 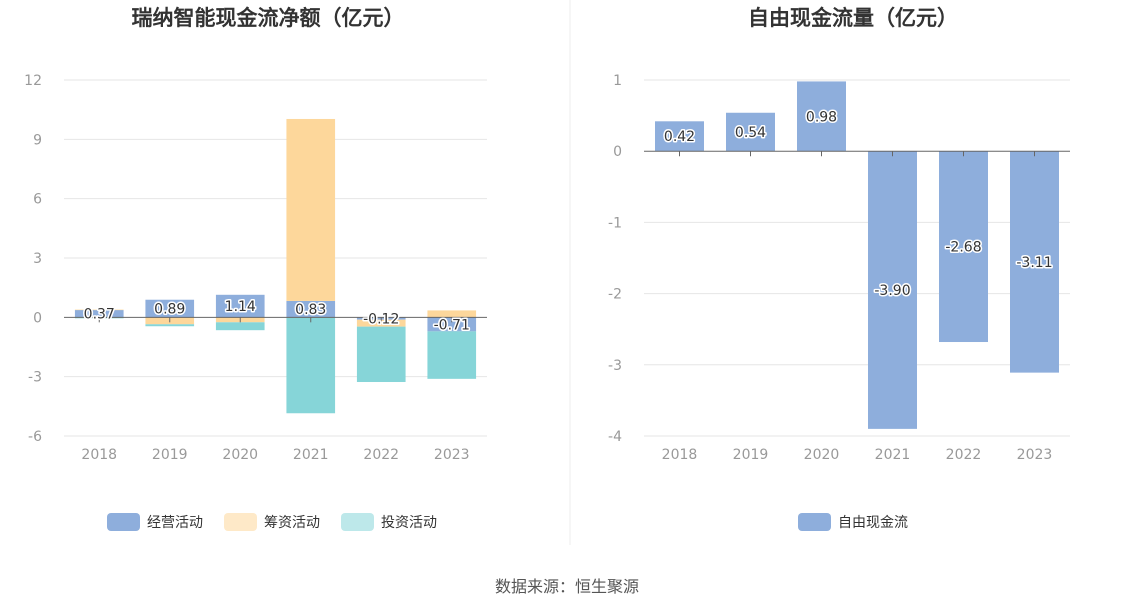 What do you see at coordinates (37, 140) in the screenshot?
I see `y-tick-label: 9` at bounding box center [37, 140].